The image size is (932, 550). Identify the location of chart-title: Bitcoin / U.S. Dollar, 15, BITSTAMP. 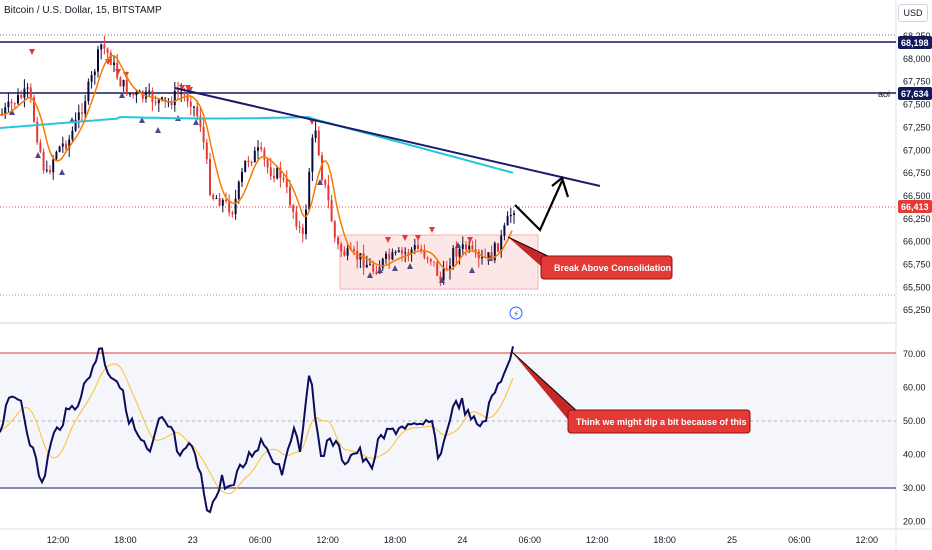
(83, 10).